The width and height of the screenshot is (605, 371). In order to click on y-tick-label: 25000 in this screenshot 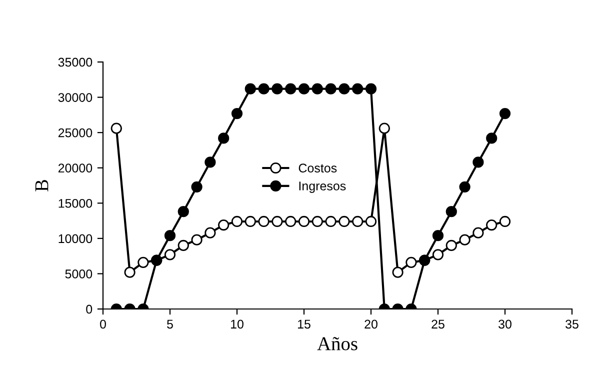, I will do `click(75, 133)`.